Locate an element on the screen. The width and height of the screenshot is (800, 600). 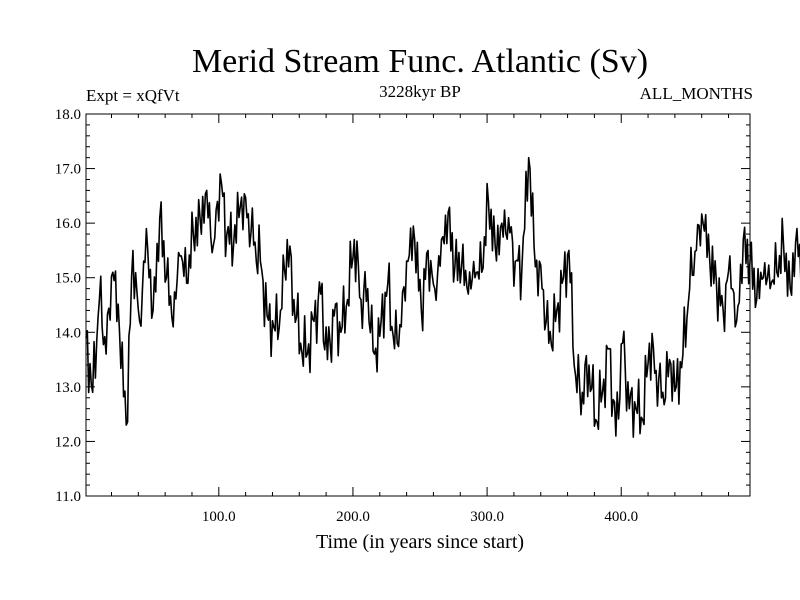
y-tick-label: 13.0 is located at coordinates (68, 388).